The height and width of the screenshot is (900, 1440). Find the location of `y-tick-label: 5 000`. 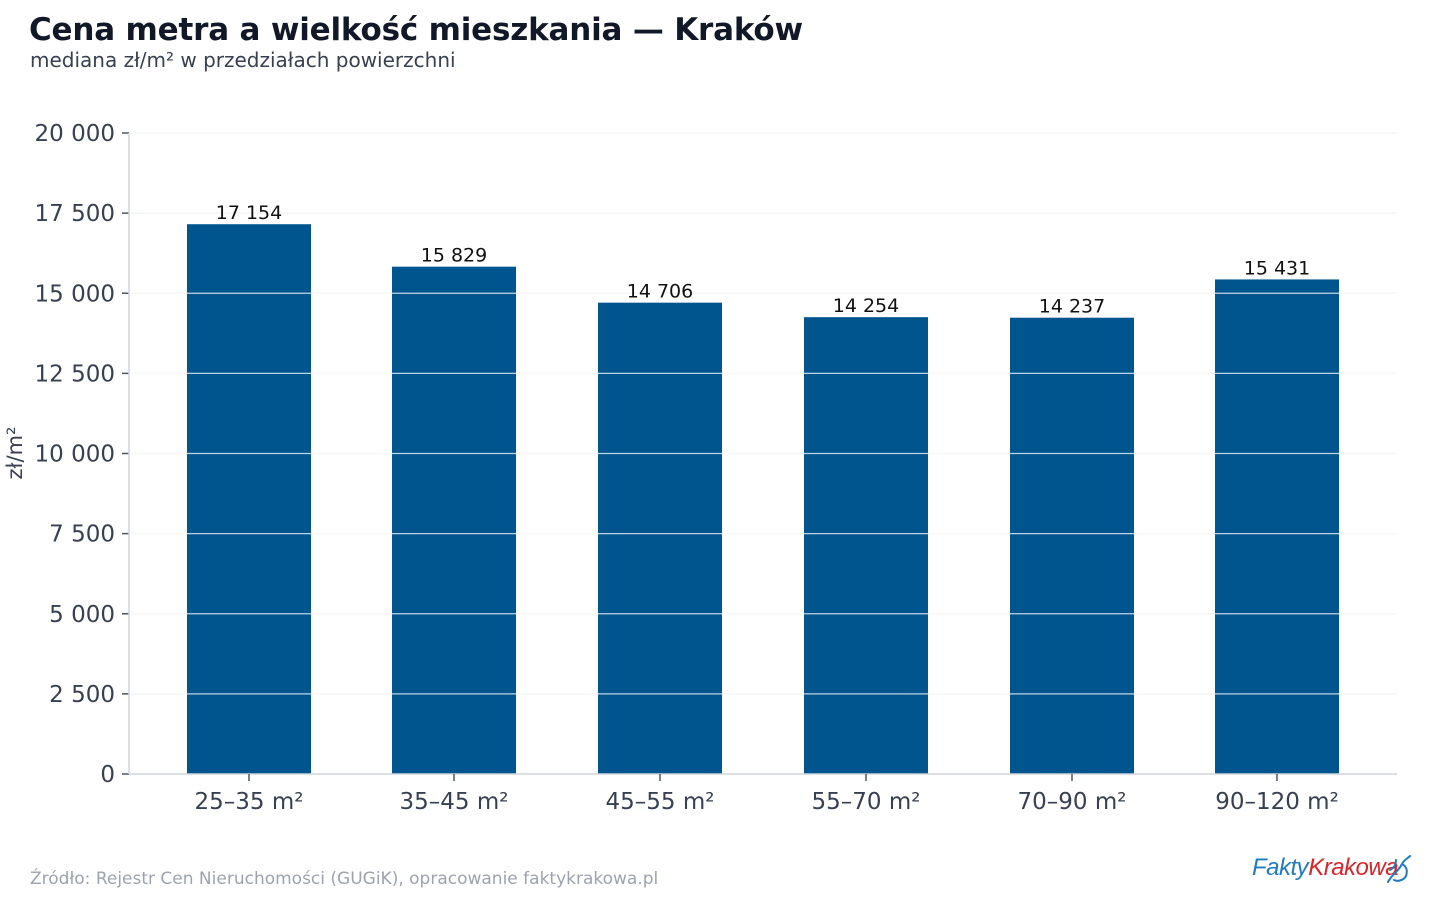

y-tick-label: 5 000 is located at coordinates (82, 615).